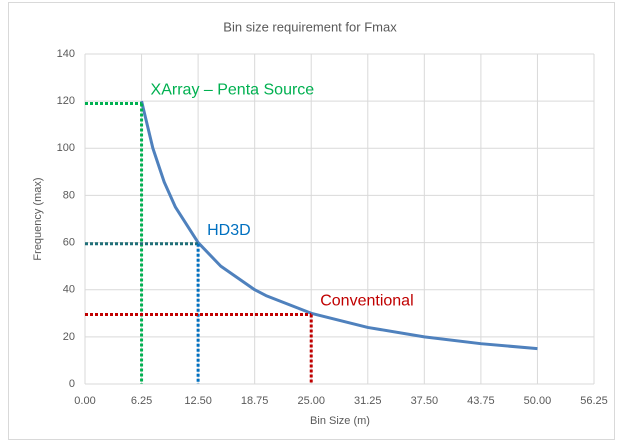 Image resolution: width=621 pixels, height=443 pixels. I want to click on x-tick-label: 12.50, so click(198, 401).